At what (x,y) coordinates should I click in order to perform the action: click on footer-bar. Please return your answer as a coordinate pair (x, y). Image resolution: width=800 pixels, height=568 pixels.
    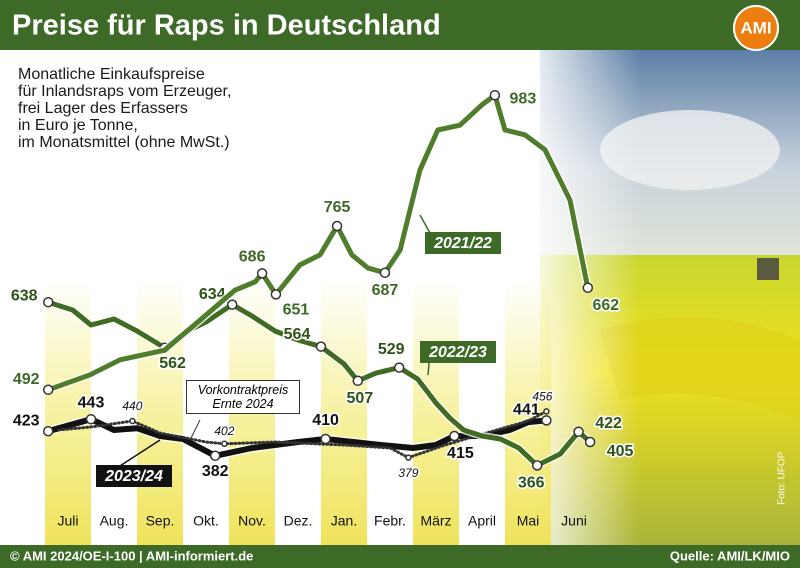
    Looking at the image, I should click on (400, 556).